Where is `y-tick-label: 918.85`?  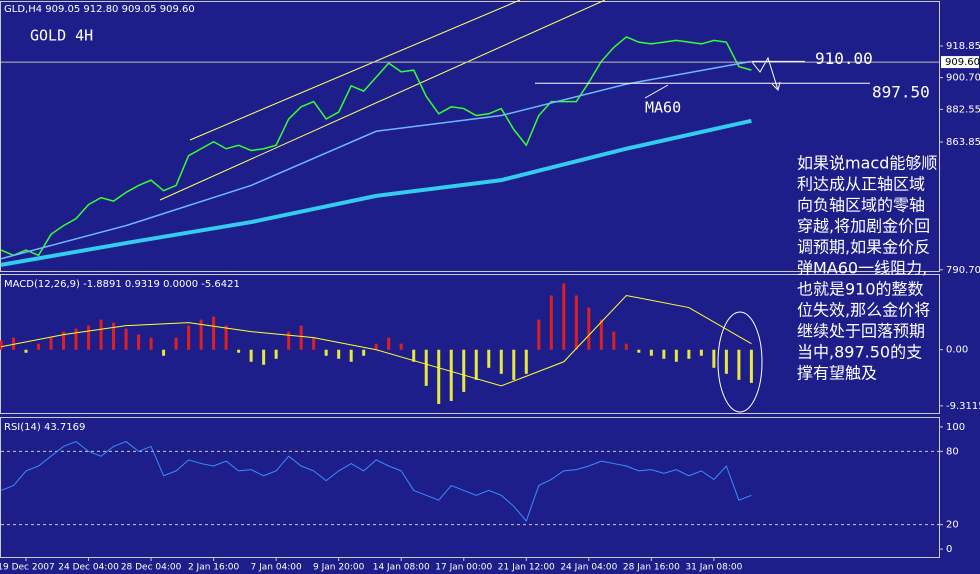 y-tick-label: 918.85 is located at coordinates (963, 46).